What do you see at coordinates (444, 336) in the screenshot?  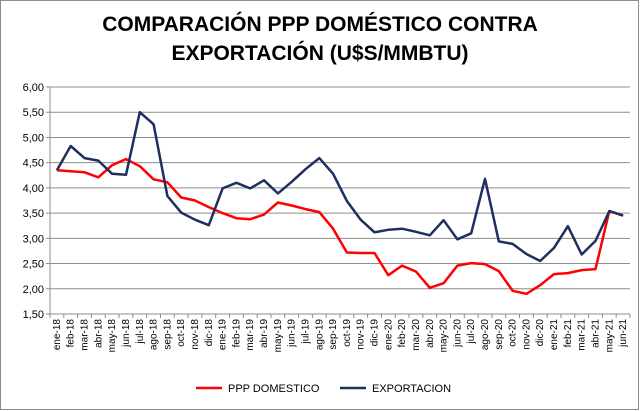 I see `x-tick-label: may-20` at bounding box center [444, 336].